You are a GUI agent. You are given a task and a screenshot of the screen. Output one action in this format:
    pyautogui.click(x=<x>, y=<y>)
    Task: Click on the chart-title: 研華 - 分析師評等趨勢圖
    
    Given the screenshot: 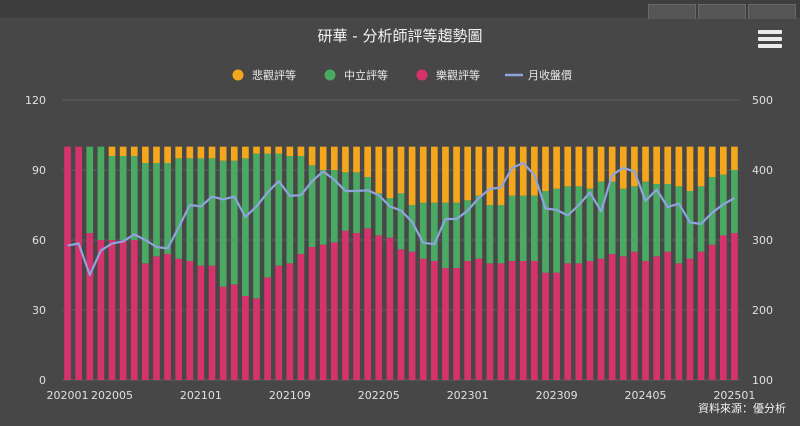 What is the action you would take?
    pyautogui.click(x=400, y=36)
    